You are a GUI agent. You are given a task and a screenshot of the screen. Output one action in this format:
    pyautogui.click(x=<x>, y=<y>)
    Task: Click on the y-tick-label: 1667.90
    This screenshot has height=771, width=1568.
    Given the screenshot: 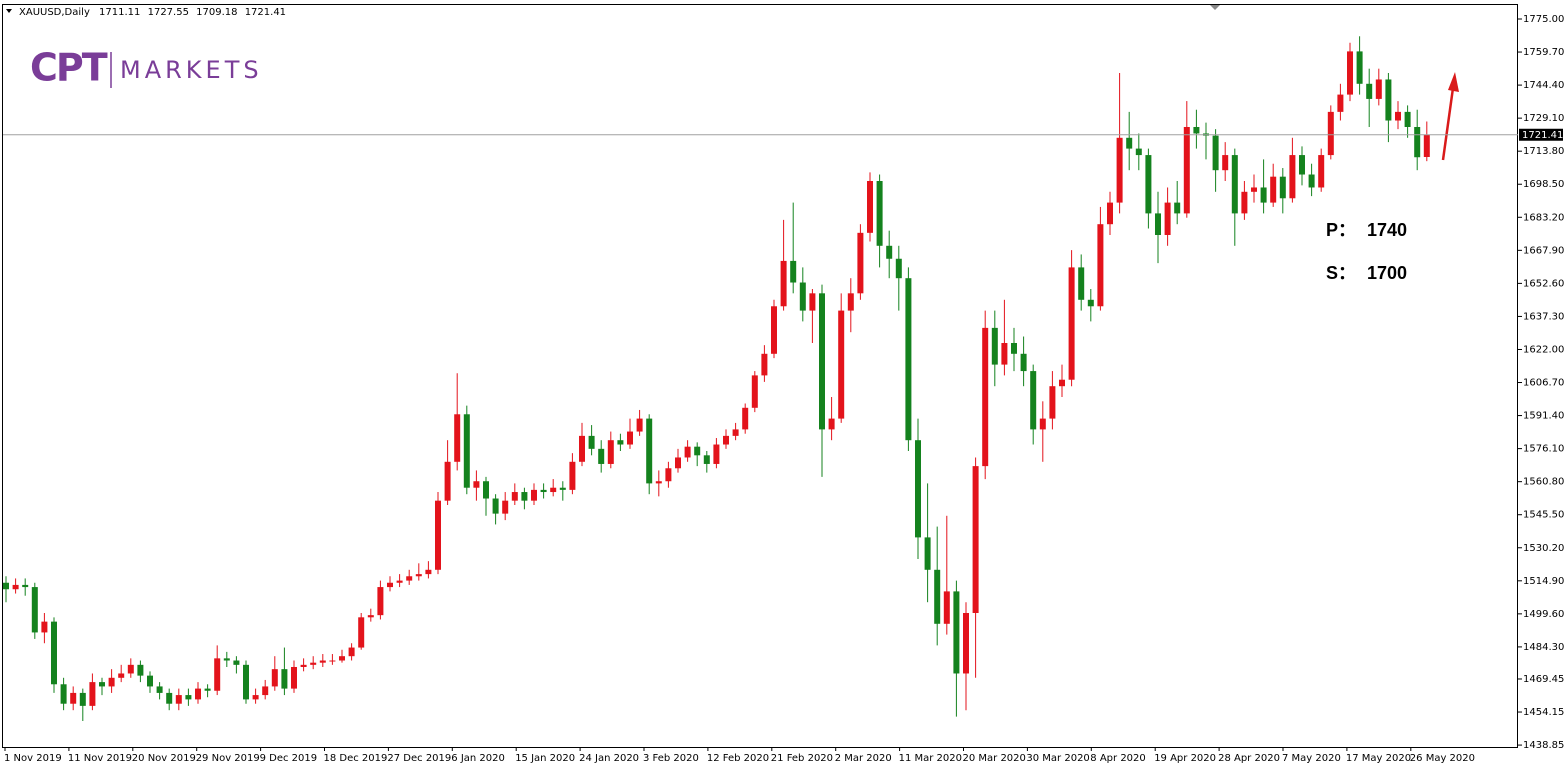 What is the action you would take?
    pyautogui.click(x=1543, y=250)
    